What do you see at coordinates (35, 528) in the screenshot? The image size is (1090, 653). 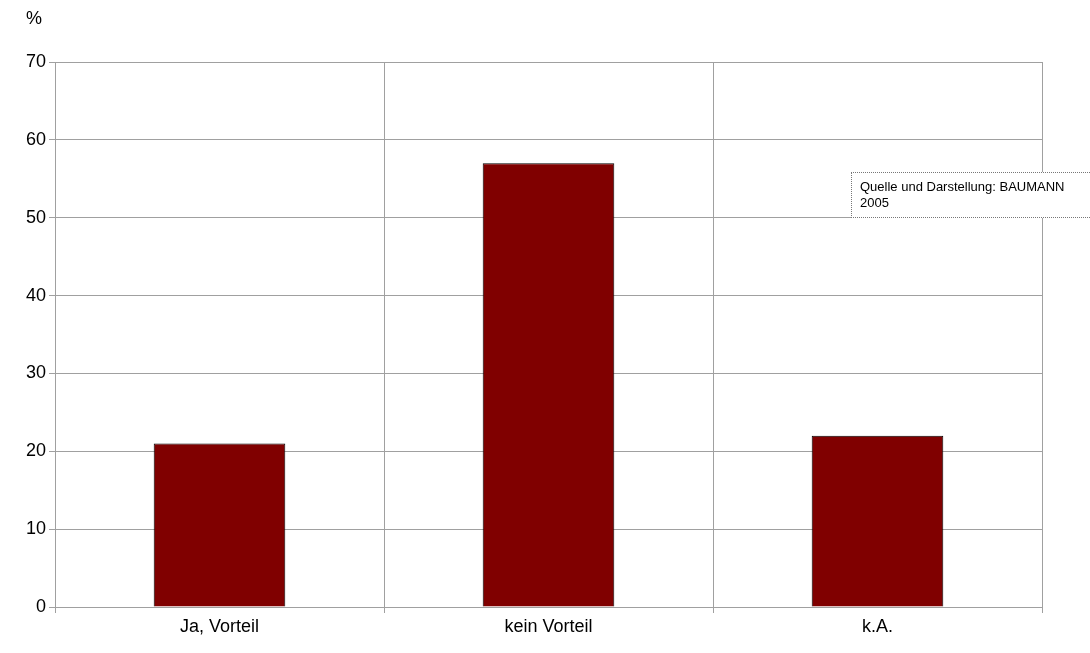 I see `y-tick-label: 10` at bounding box center [35, 528].